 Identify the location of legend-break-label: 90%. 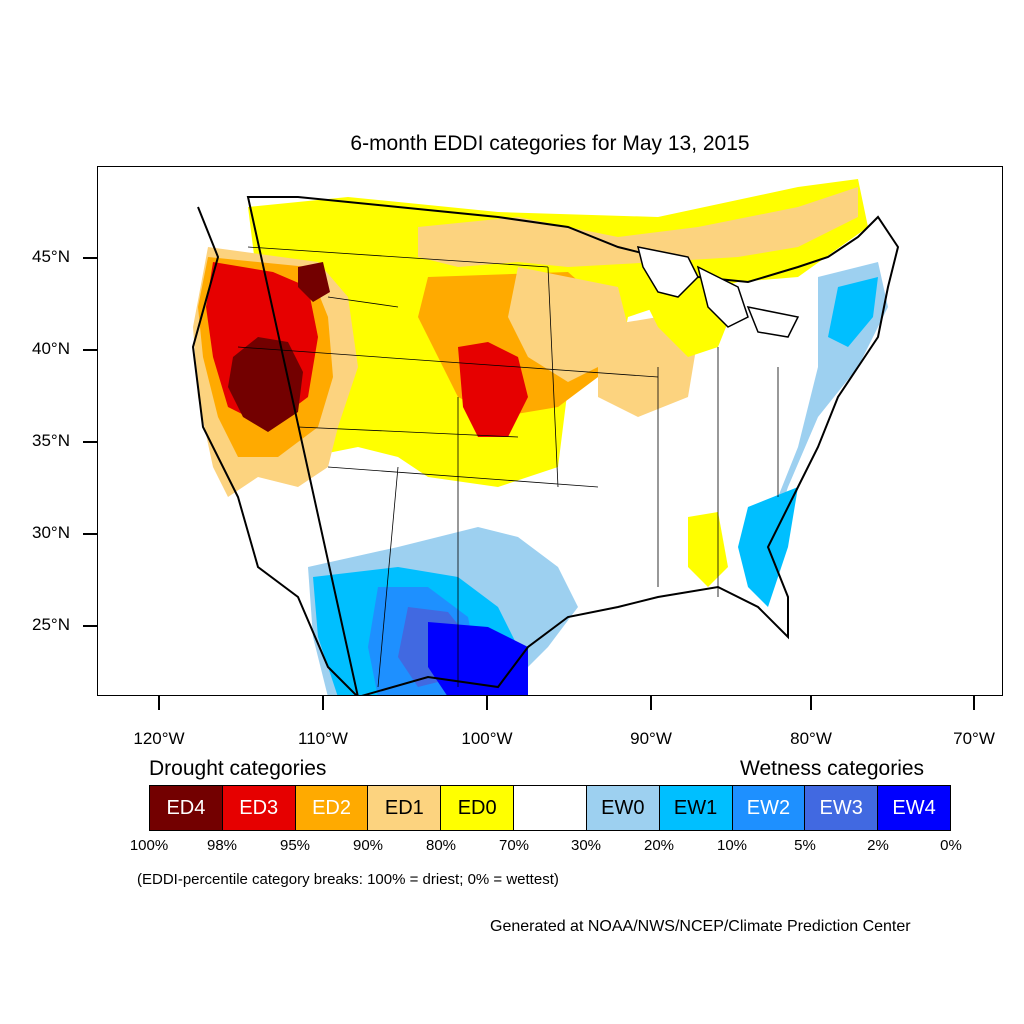
(368, 845).